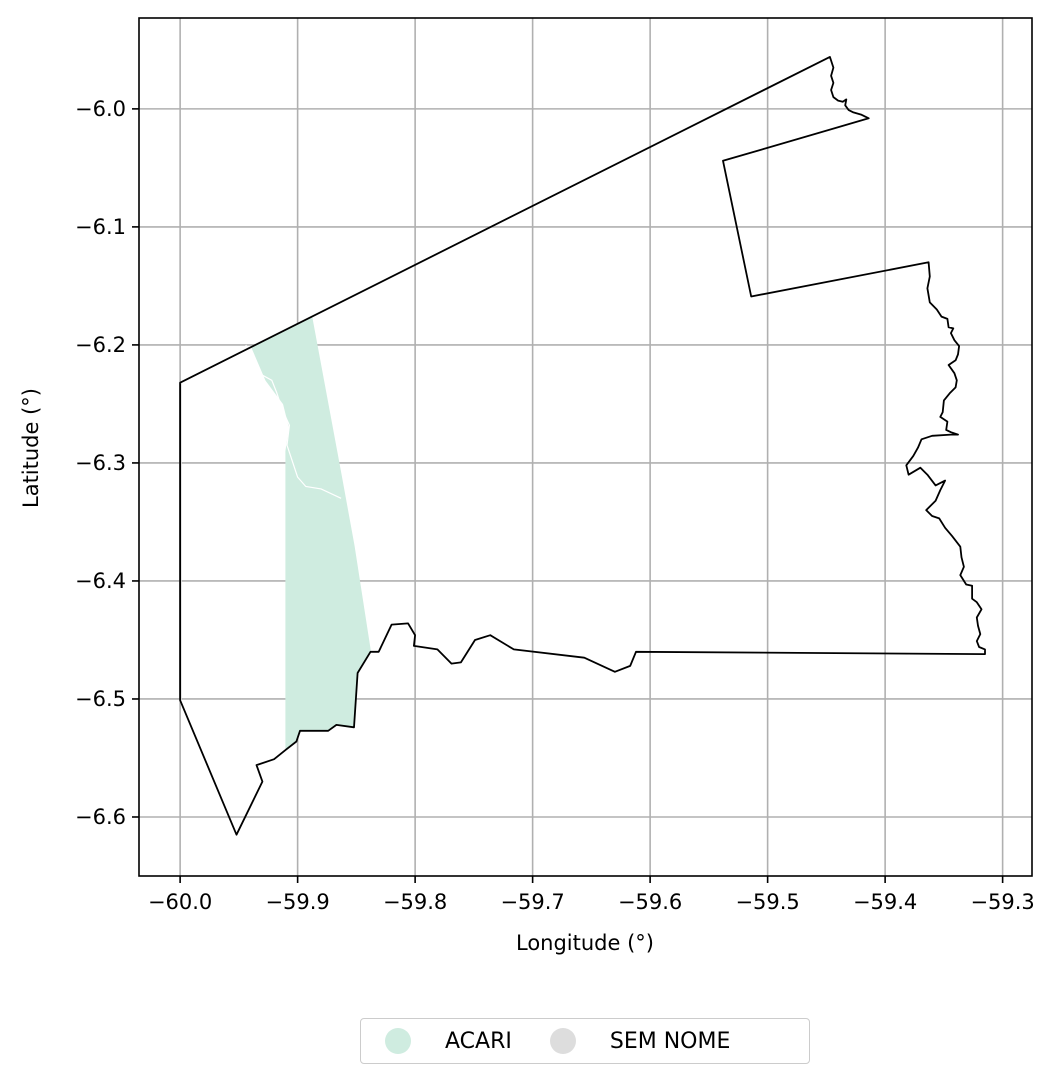 The width and height of the screenshot is (1062, 1085). What do you see at coordinates (591, 895) in the screenshot?
I see `x-axis-ticks: −60.0 −59.9 −59.8 −59.7 −59.6 −59.5 −59.4 −59.3` at bounding box center [591, 895].